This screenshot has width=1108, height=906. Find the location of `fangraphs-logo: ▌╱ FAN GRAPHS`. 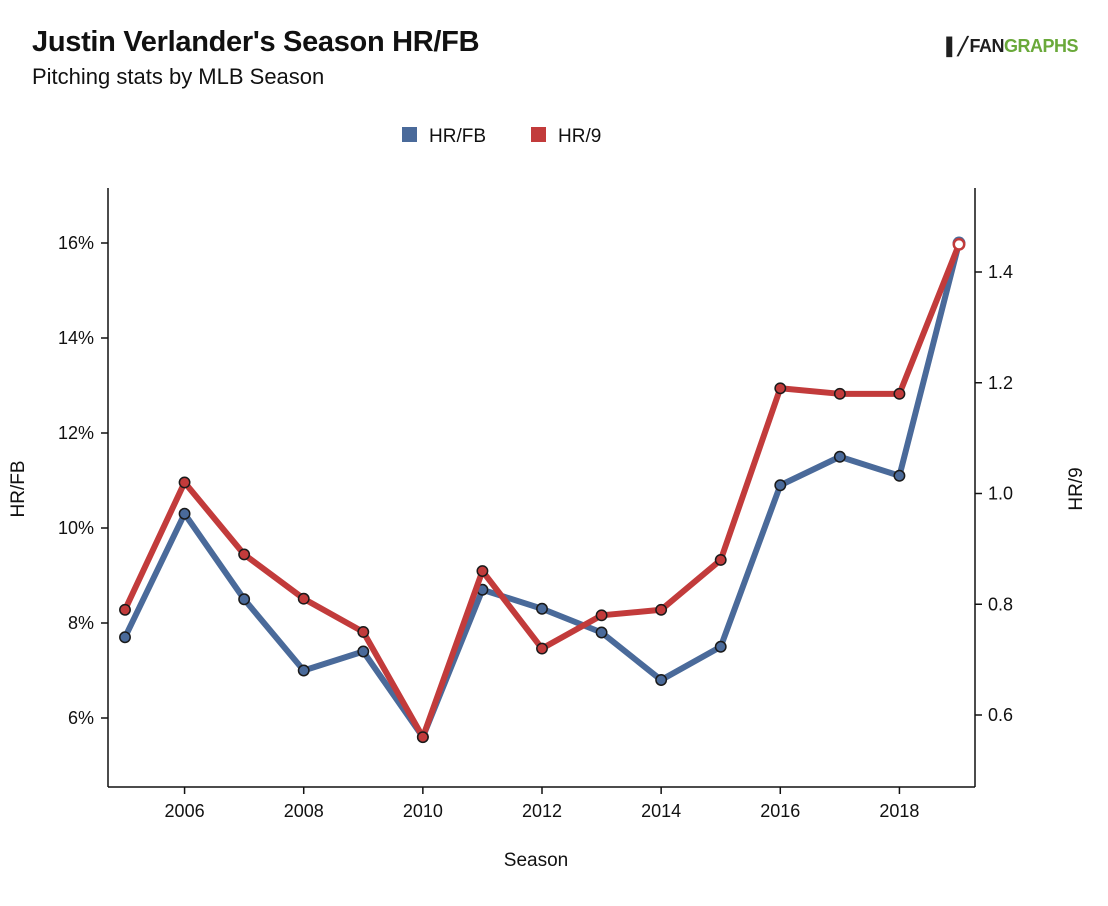

fangraphs-logo: ▌╱ FAN GRAPHS is located at coordinates (1012, 46).